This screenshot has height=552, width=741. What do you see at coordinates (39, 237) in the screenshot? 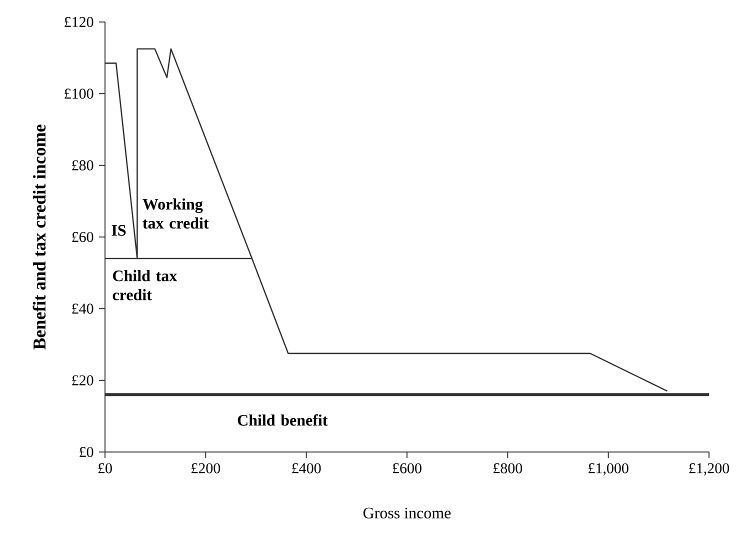
I see `y-axis-title: Benefit and tax credit income` at bounding box center [39, 237].